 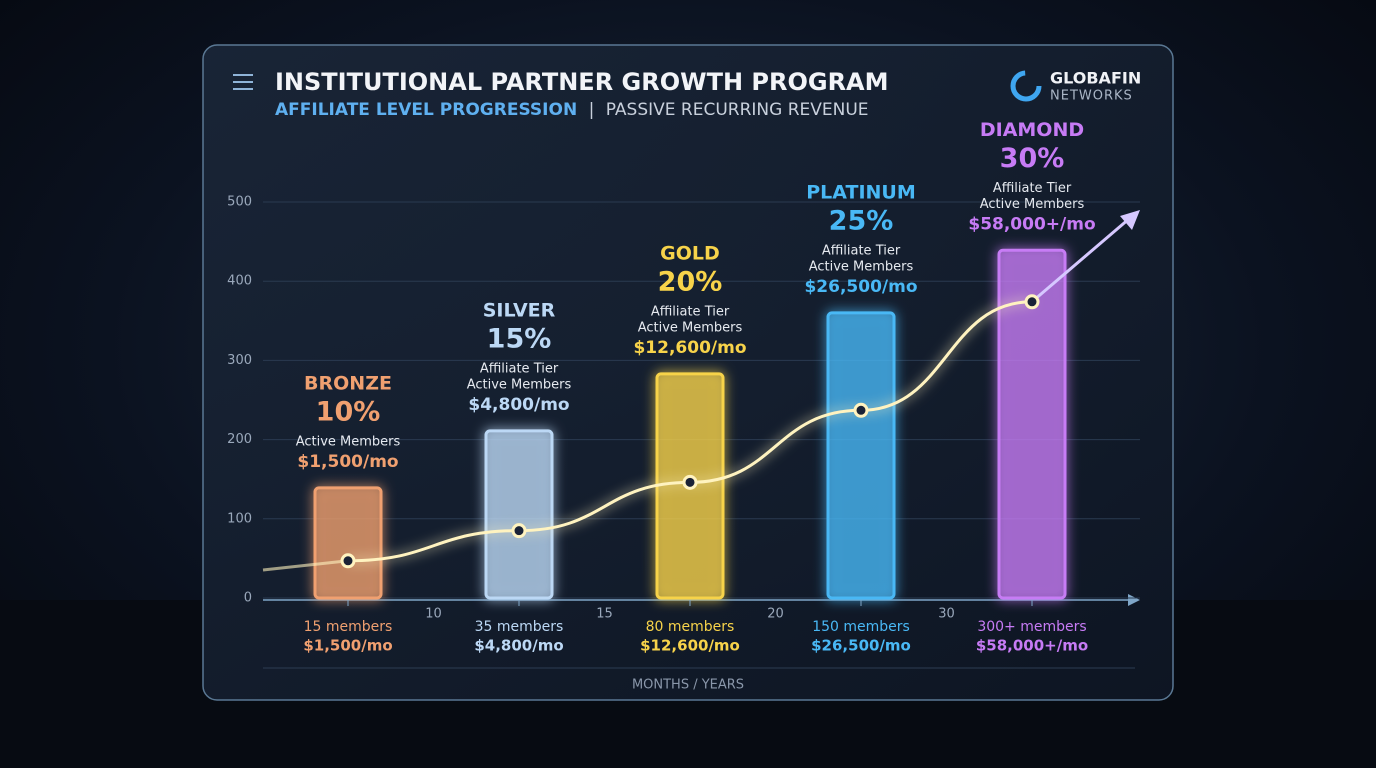 I want to click on tier-revenue: $4,800/mo, so click(x=518, y=405).